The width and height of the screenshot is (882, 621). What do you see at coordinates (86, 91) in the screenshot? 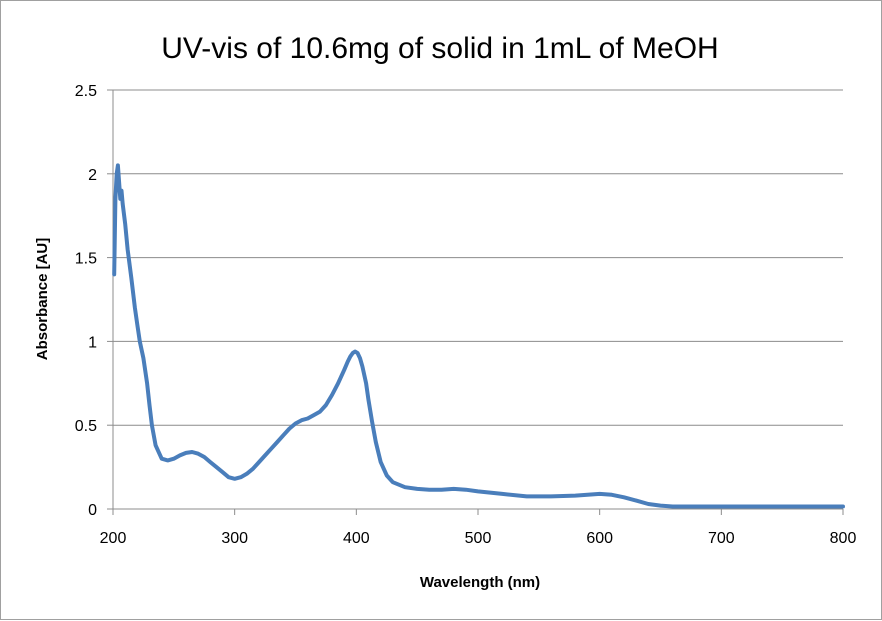
I see `y-tick-label: 2.5` at bounding box center [86, 91].